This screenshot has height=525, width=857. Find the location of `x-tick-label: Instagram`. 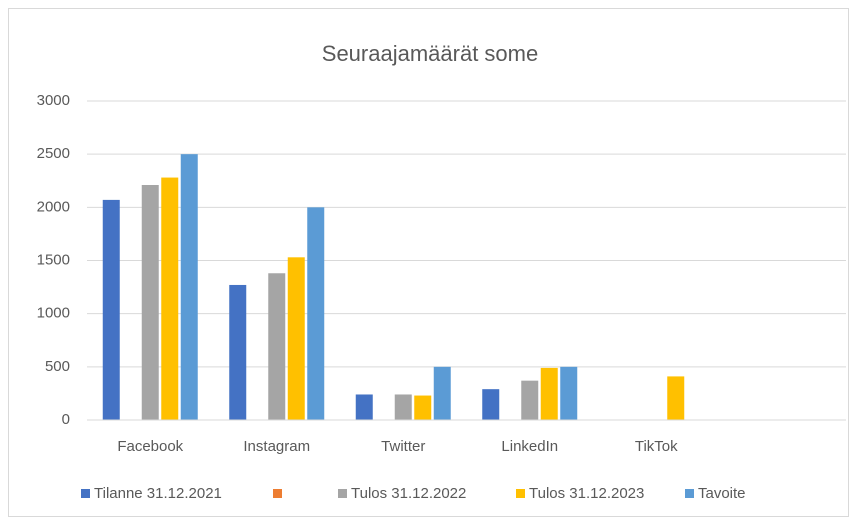

x-tick-label: Instagram is located at coordinates (276, 446).